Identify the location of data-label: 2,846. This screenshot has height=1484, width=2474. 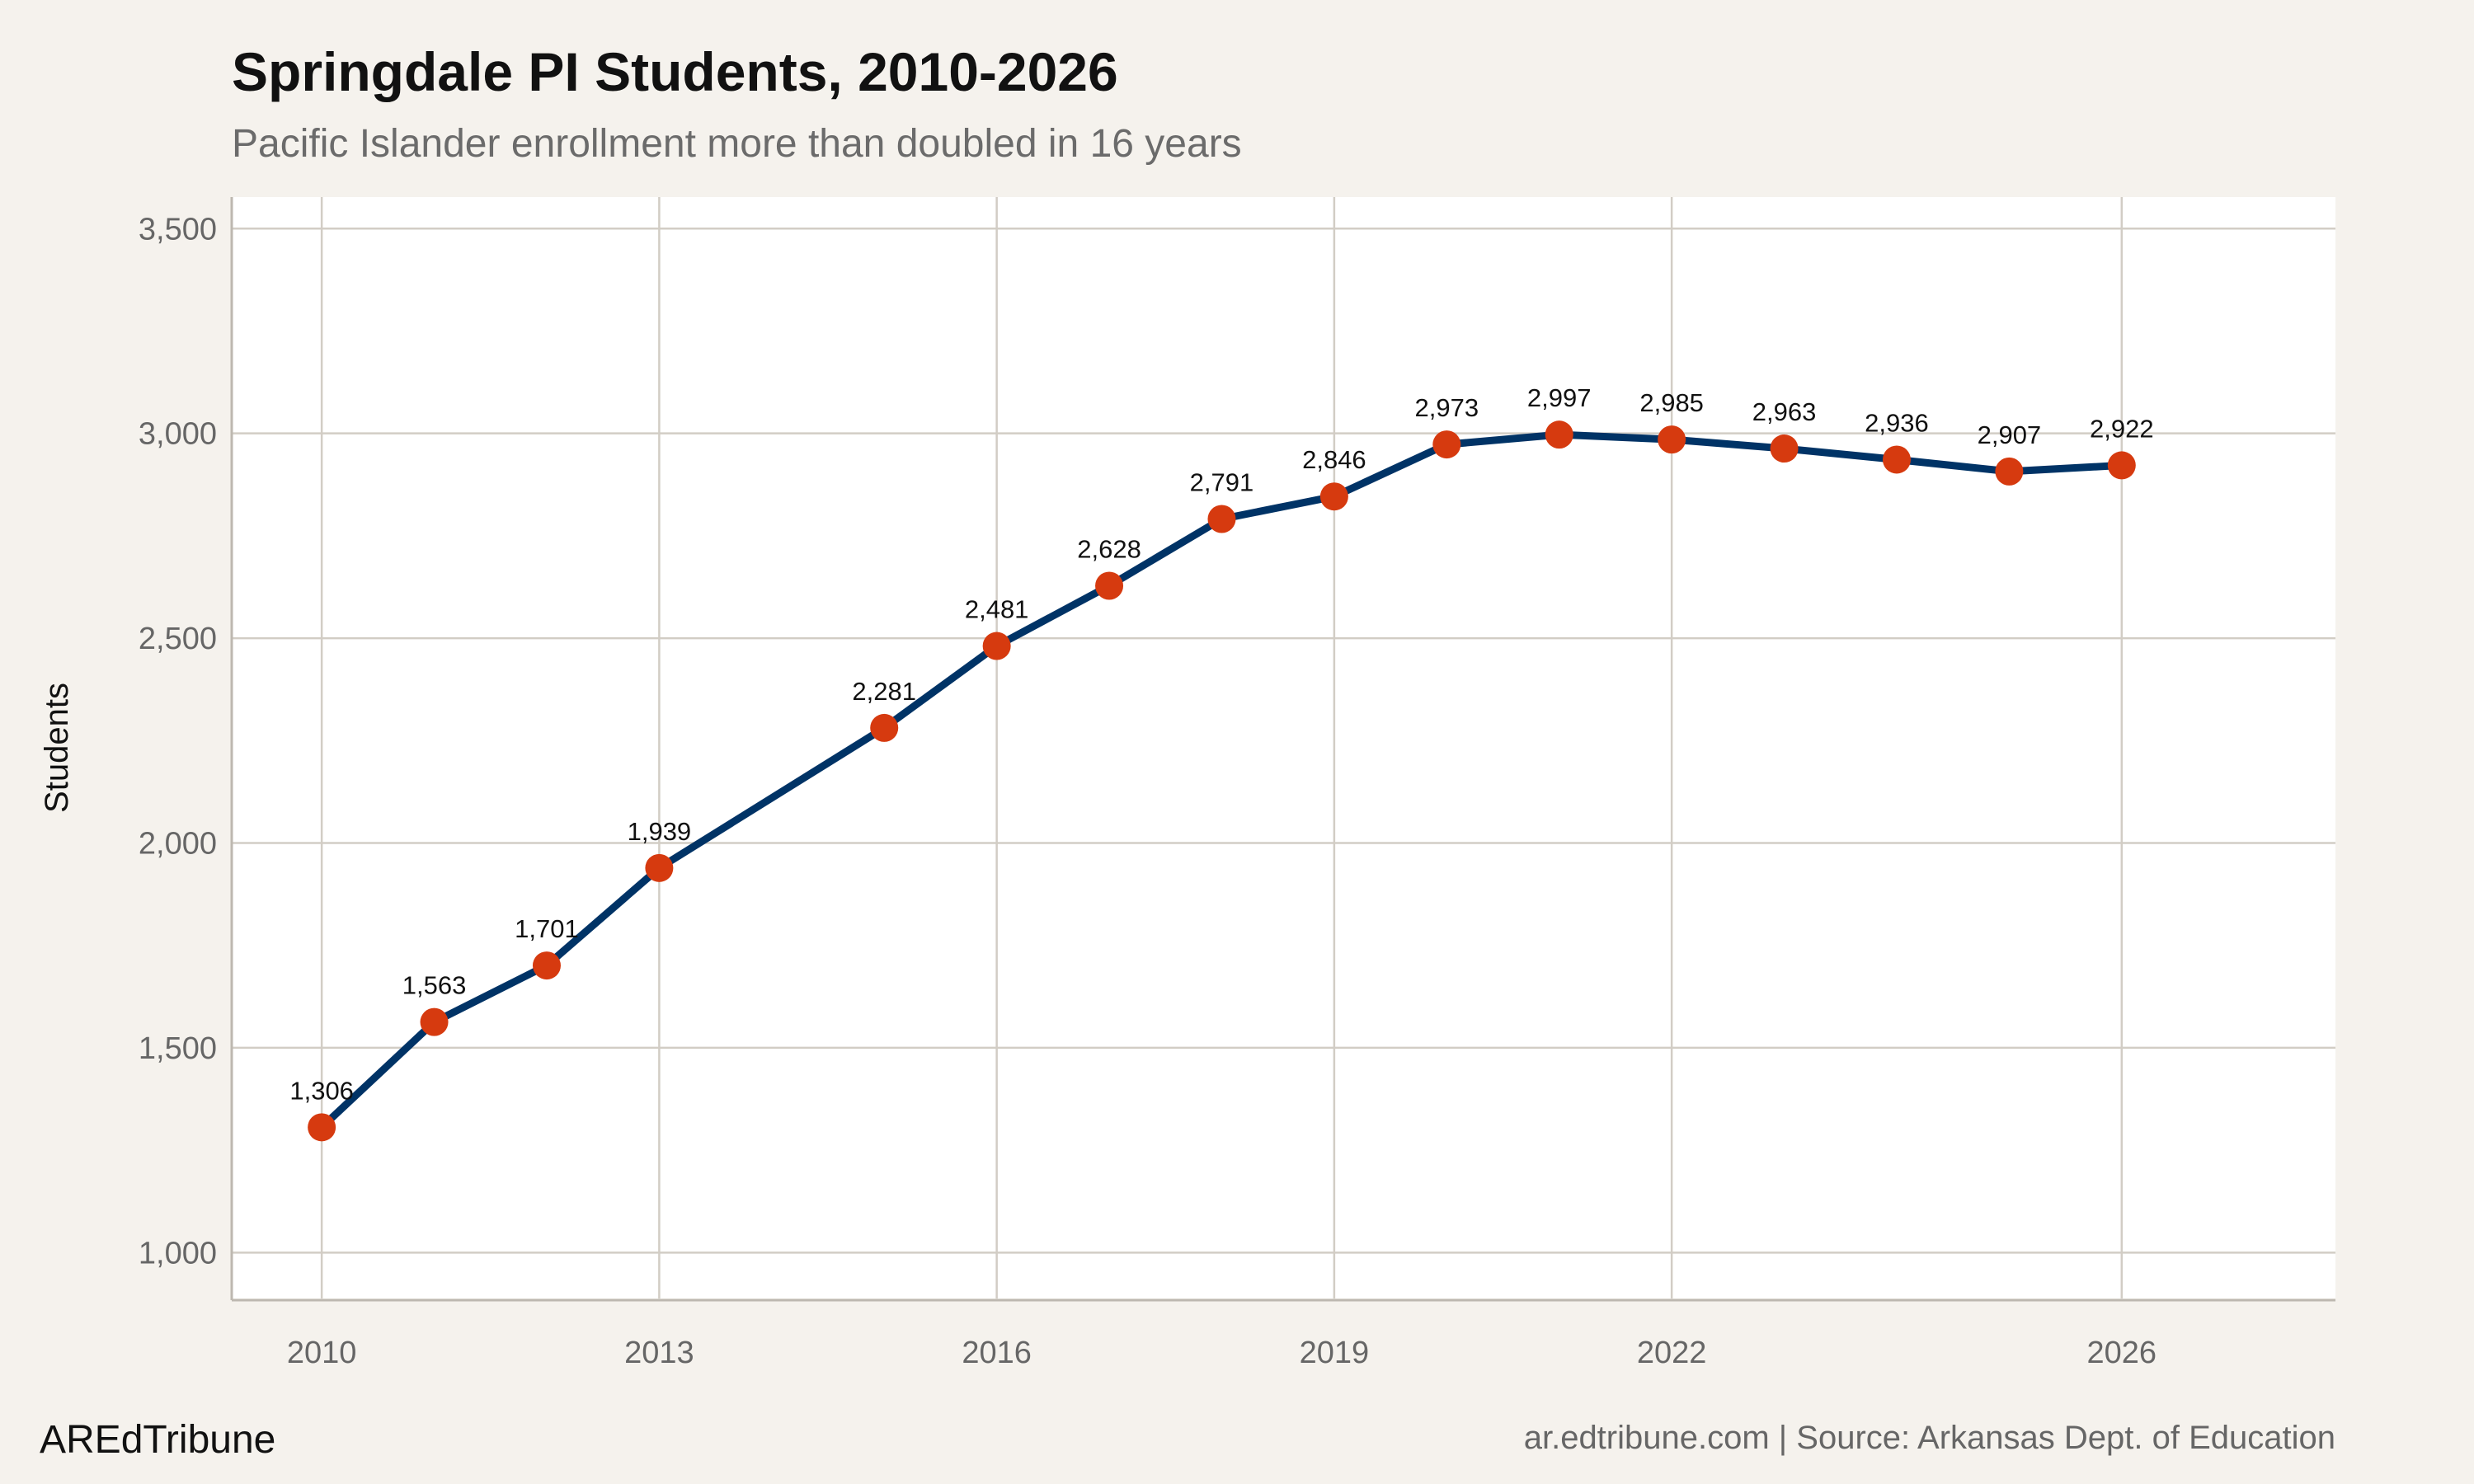
(1334, 459).